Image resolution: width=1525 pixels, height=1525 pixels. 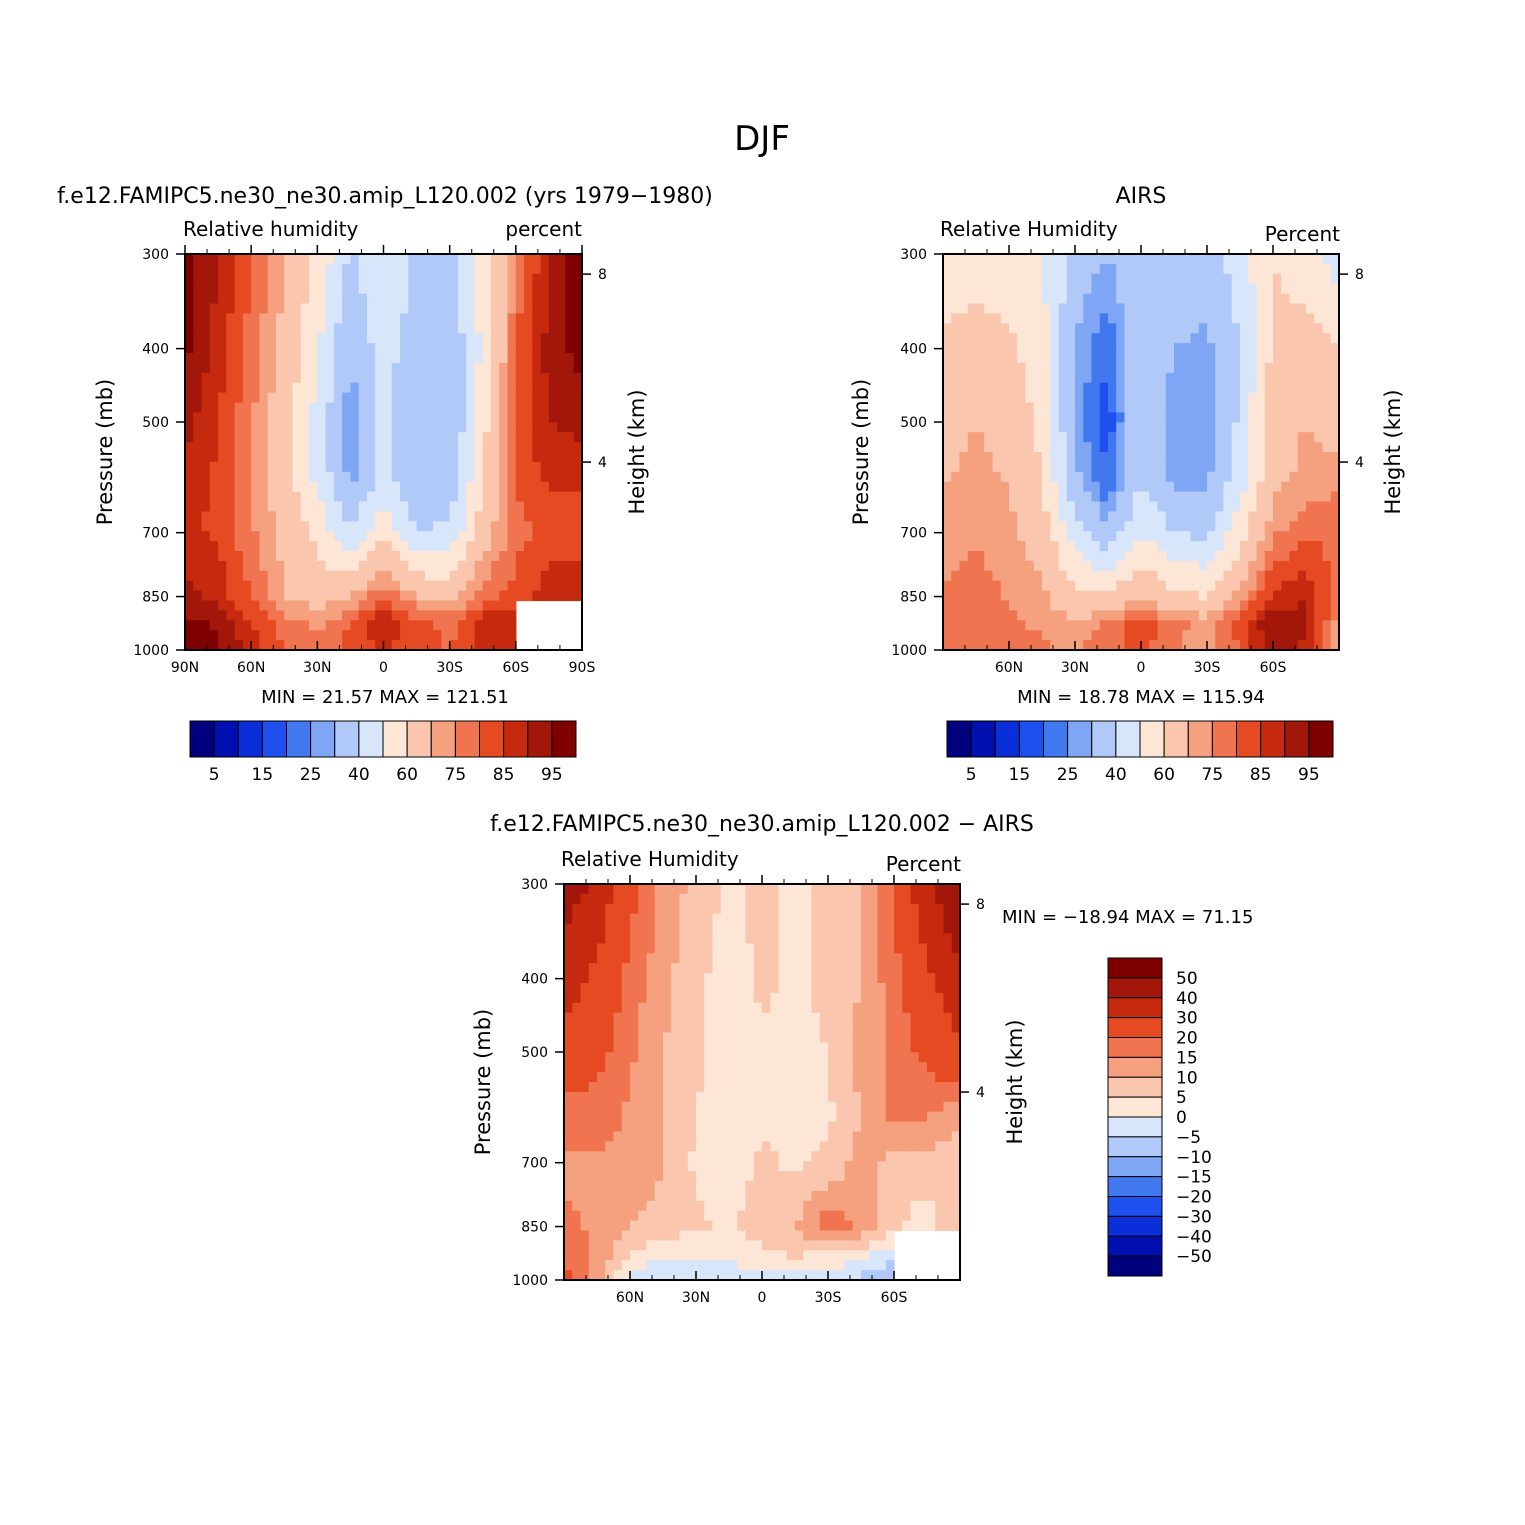 What do you see at coordinates (419, 739) in the screenshot?
I see `colorbar-box` at bounding box center [419, 739].